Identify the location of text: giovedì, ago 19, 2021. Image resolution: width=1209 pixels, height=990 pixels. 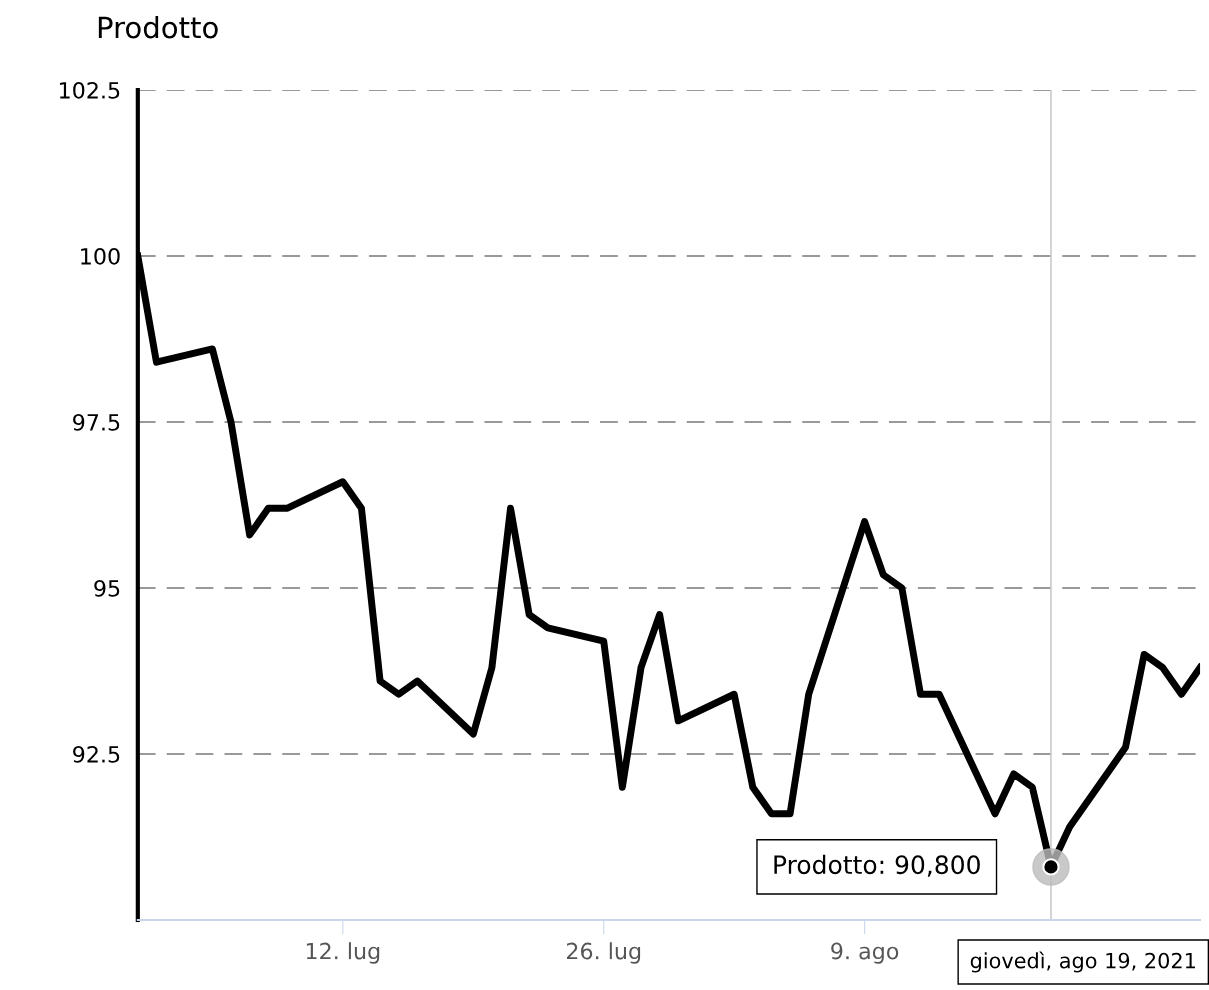
(1082, 962).